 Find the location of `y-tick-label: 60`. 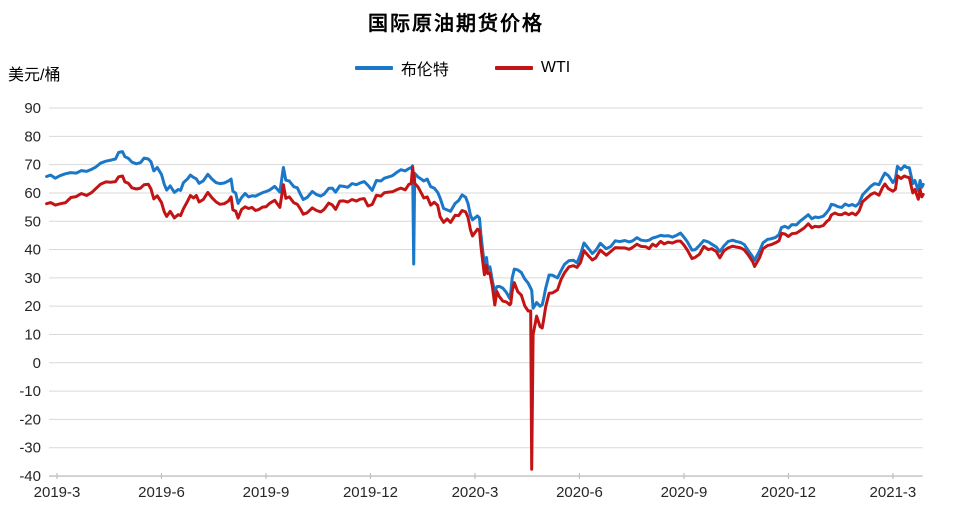

y-tick-label: 60 is located at coordinates (32, 193).